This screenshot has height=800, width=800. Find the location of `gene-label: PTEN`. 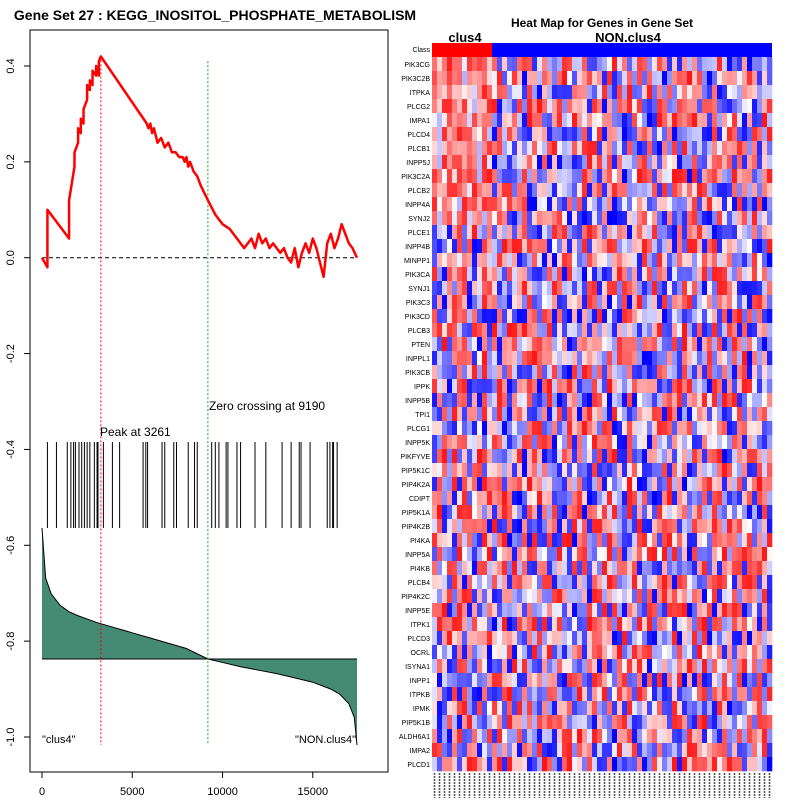

gene-label: PTEN is located at coordinates (420, 345).